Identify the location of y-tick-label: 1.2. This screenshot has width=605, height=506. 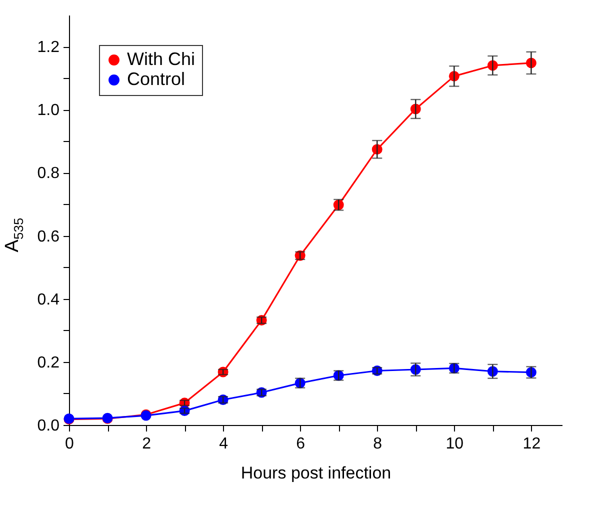
(48, 47).